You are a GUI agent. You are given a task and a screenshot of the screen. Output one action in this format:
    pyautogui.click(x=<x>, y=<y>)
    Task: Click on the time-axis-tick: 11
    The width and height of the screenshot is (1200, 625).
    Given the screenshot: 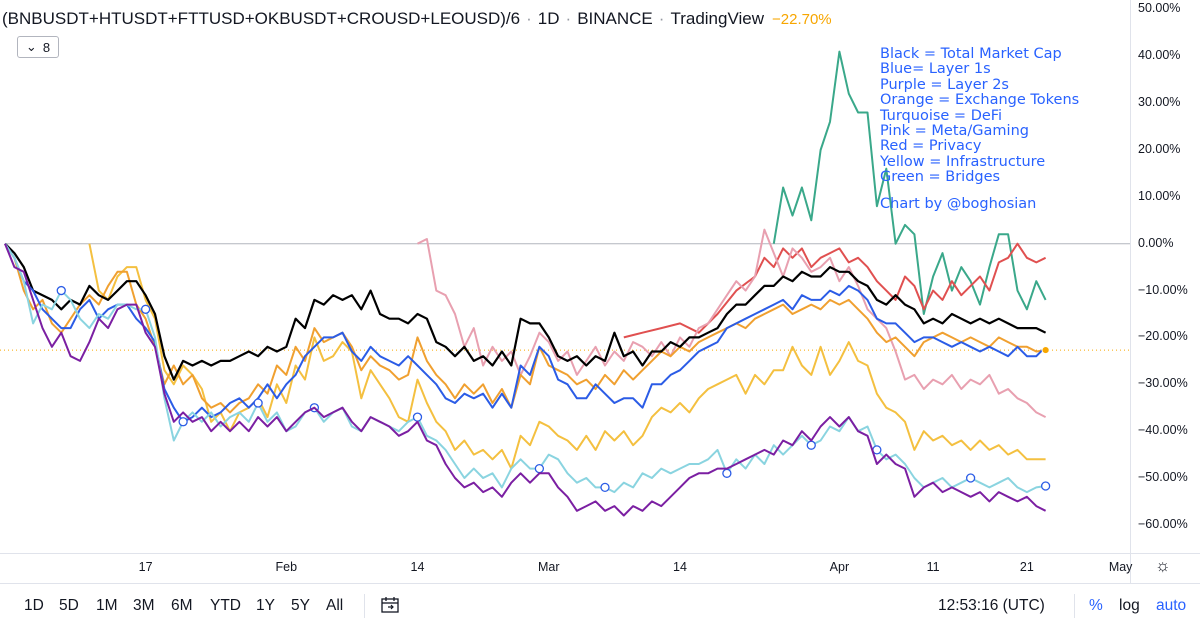 What is the action you would take?
    pyautogui.click(x=933, y=567)
    